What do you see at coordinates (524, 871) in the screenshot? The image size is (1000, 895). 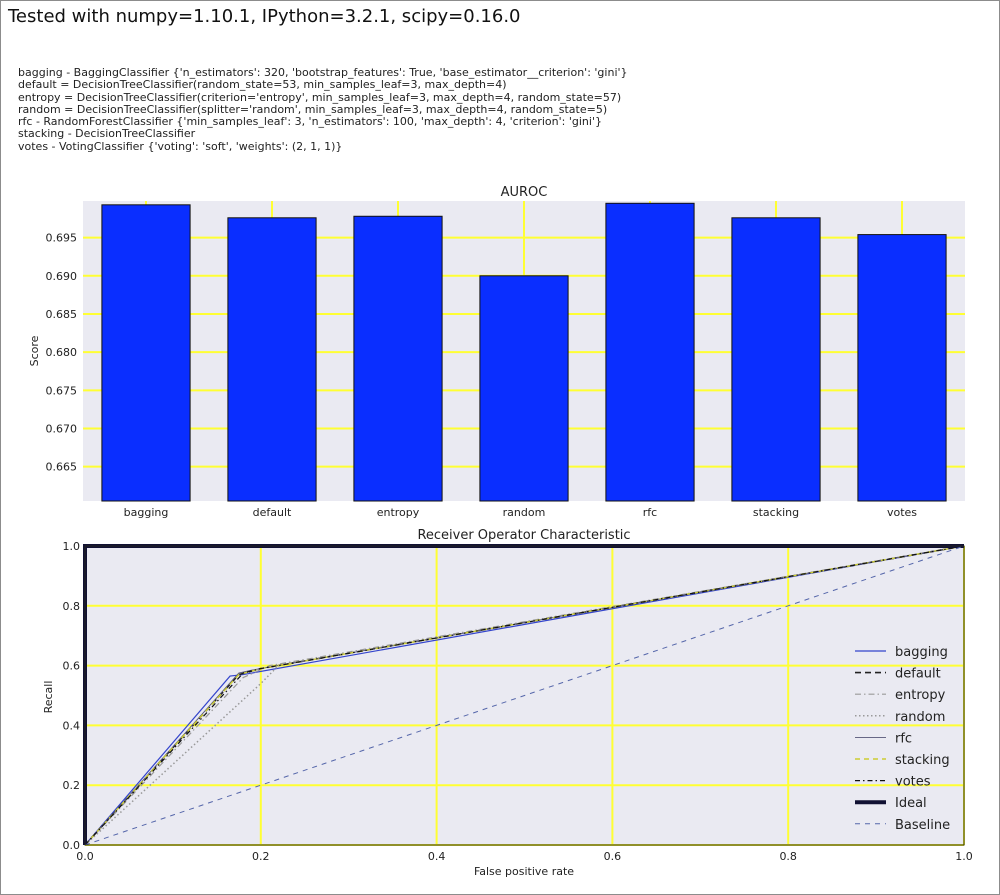 I see `roc-x-axis-label: False positive rate` at bounding box center [524, 871].